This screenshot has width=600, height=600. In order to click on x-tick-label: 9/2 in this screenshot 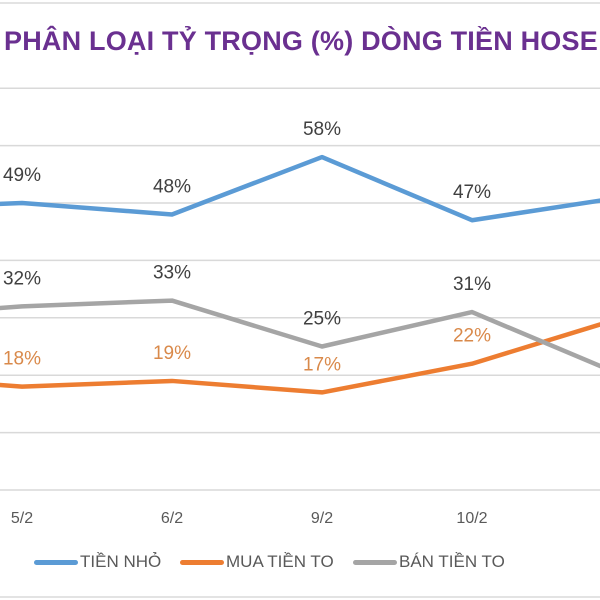, I will do `click(322, 518)`.